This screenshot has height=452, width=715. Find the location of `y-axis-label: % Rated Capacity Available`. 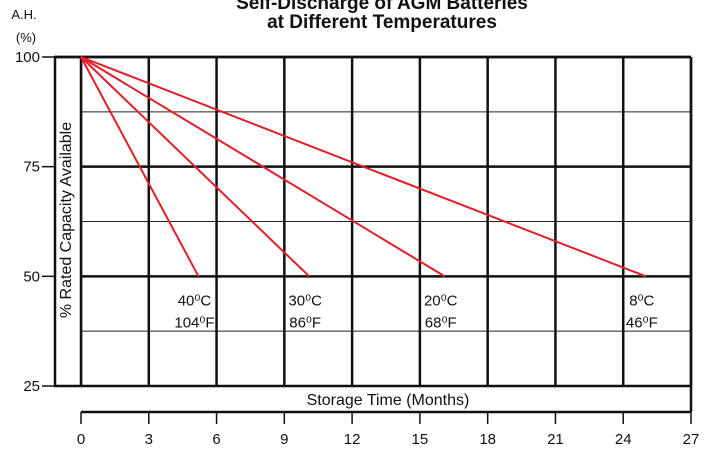

y-axis-label: % Rated Capacity Available is located at coordinates (66, 220).